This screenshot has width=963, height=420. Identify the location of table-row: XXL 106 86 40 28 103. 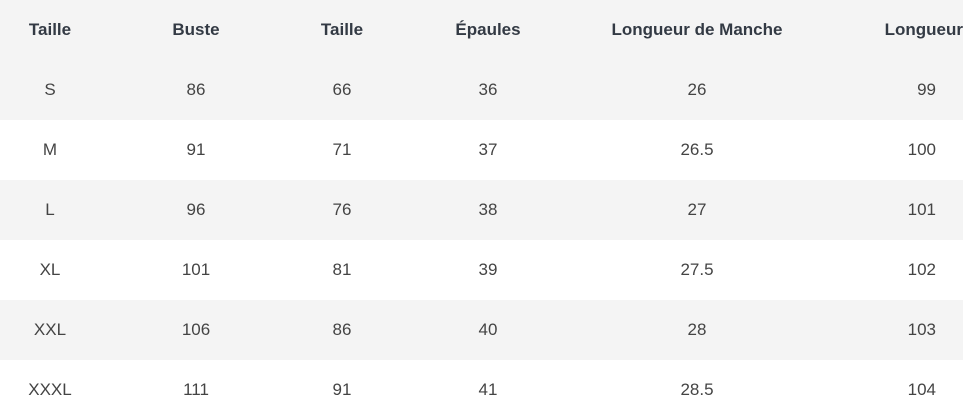
(481, 330).